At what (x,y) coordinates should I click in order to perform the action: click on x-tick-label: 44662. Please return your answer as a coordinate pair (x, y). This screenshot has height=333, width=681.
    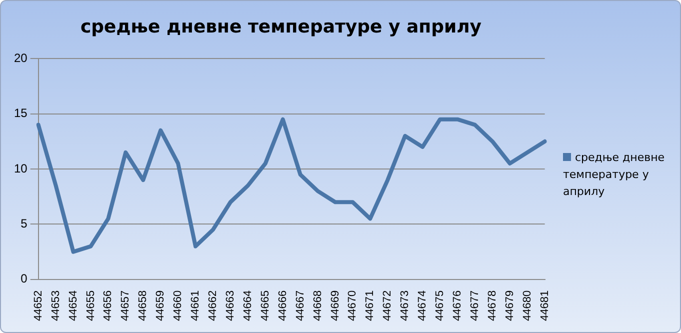
    Looking at the image, I should click on (213, 306).